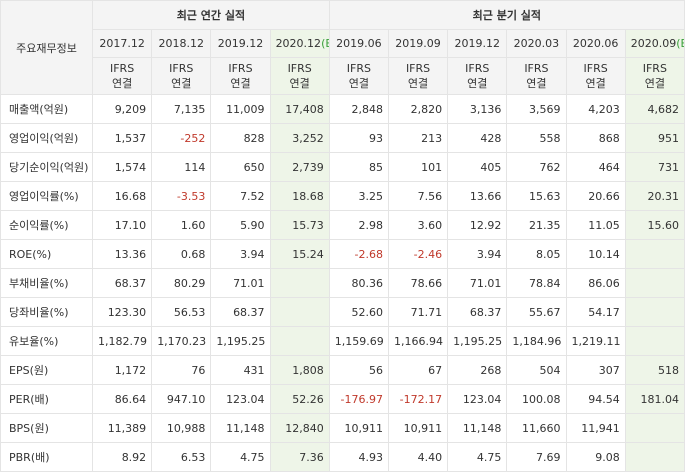 The image size is (687, 472). Describe the element at coordinates (240, 341) in the screenshot. I see `value-cell: 1,195.25` at that location.